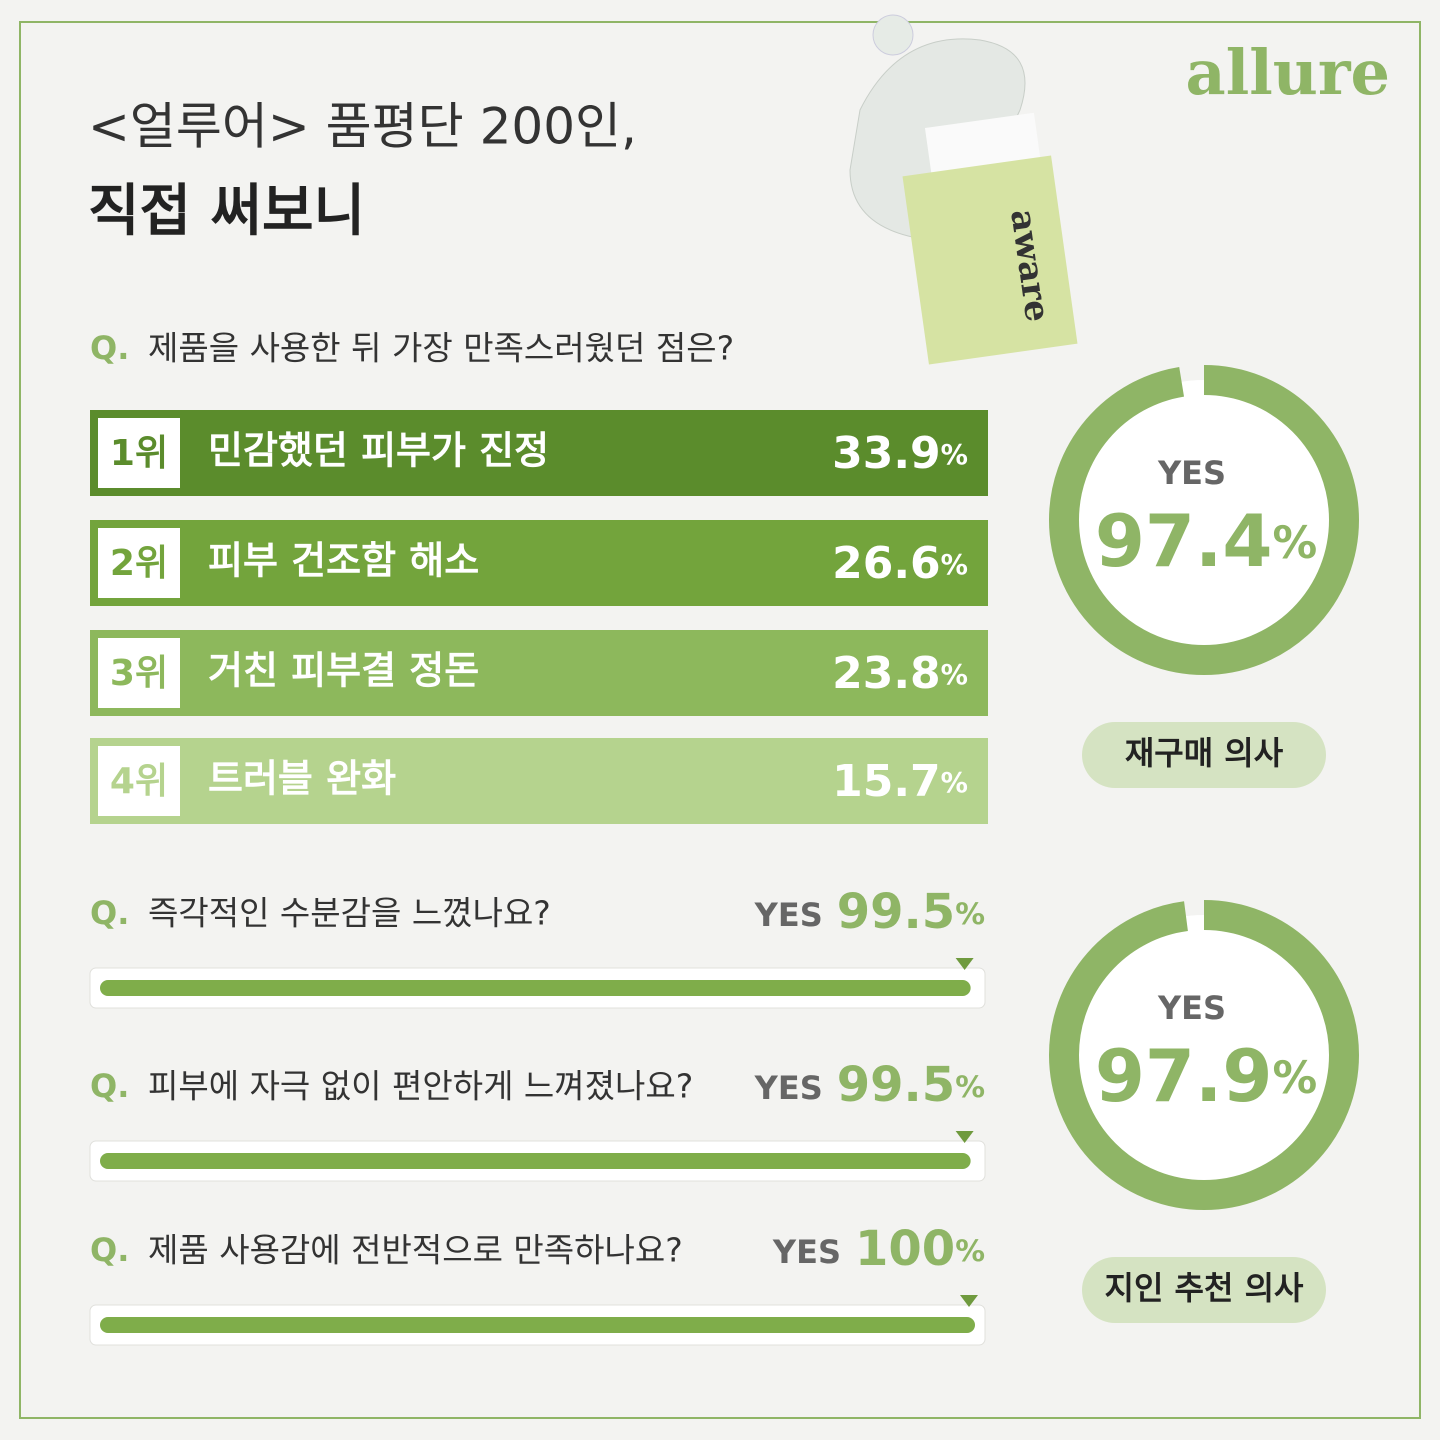 The image size is (1440, 1440). What do you see at coordinates (349, 913) in the screenshot?
I see `question: 즉각적인 수분감을 느꼈나요?` at bounding box center [349, 913].